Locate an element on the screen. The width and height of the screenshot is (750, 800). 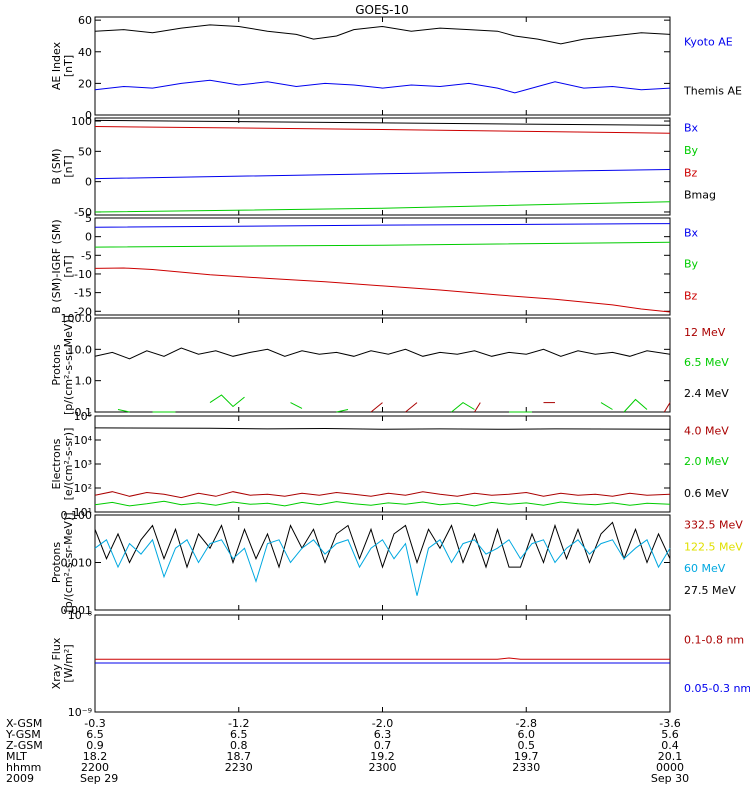
panel-2: -50 0 50 100 B (SM) [nT] Bx By Bz Bmag is located at coordinates (383, 167).